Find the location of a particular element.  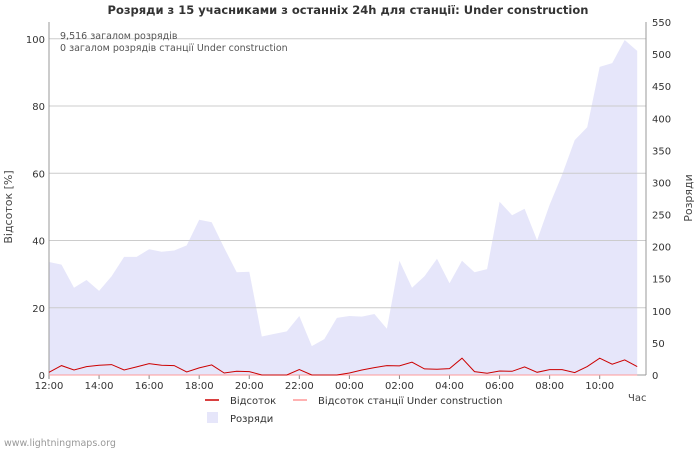

x-tick-label: 06:00 is located at coordinates (499, 386).